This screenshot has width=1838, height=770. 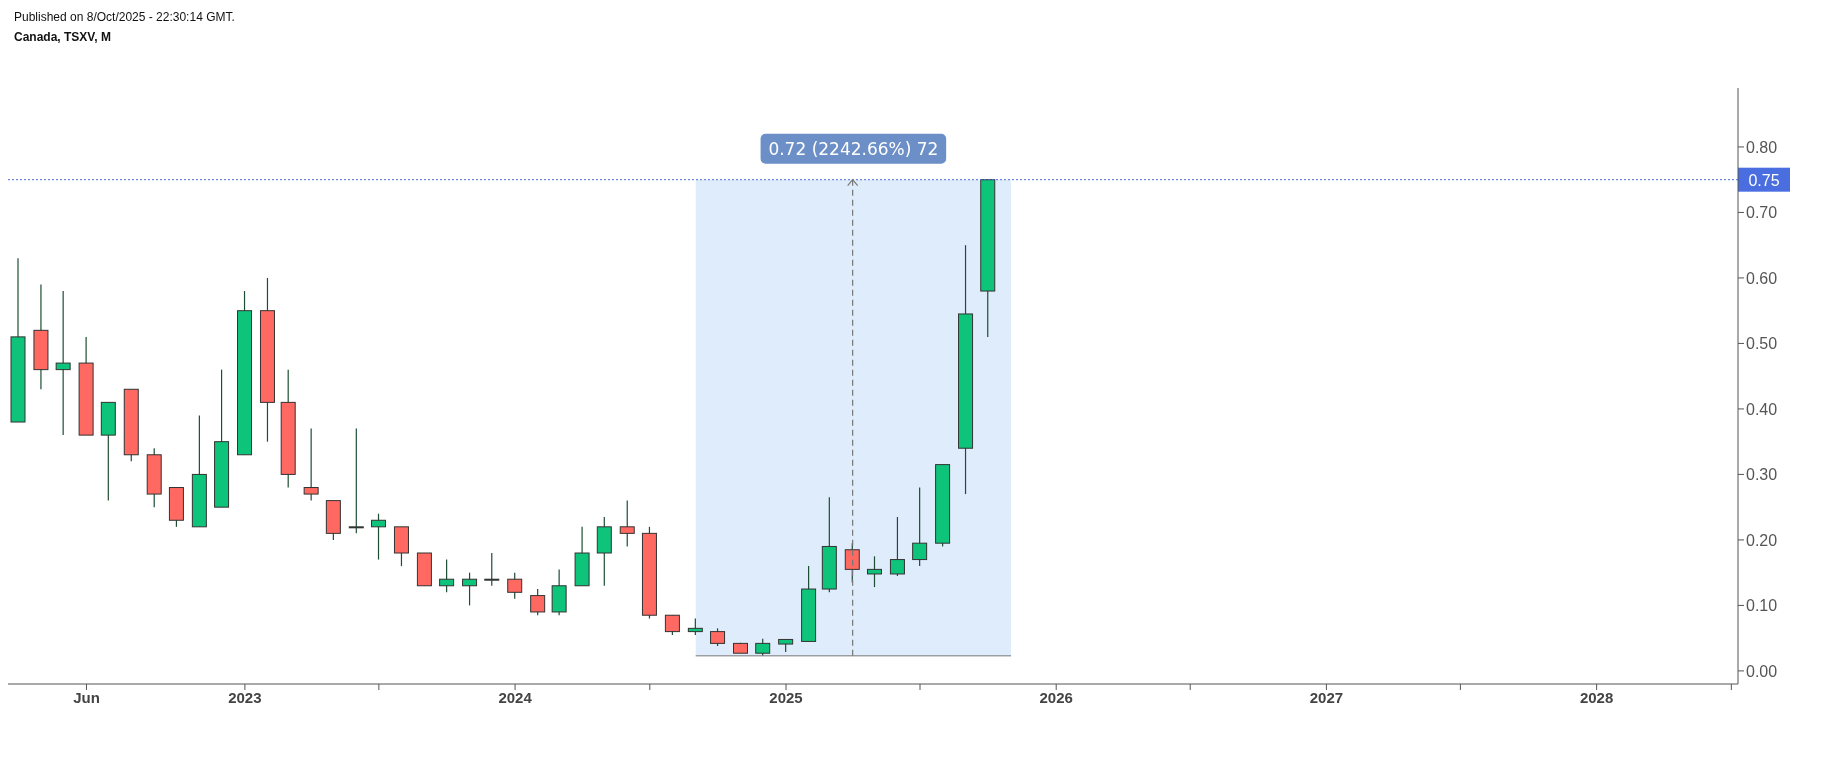 I want to click on x-tick-label: 2024, so click(x=515, y=697).